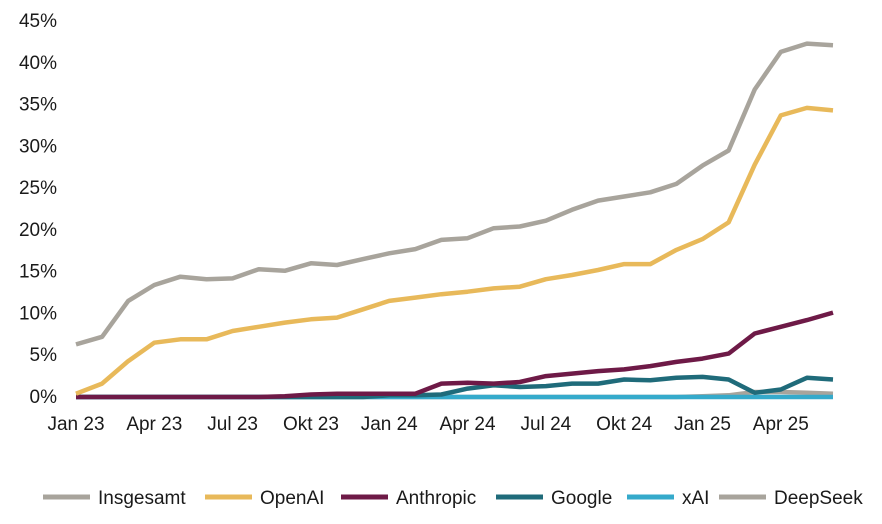 The image size is (882, 524). Describe the element at coordinates (38, 21) in the screenshot. I see `y-tick-label: 45%` at that location.